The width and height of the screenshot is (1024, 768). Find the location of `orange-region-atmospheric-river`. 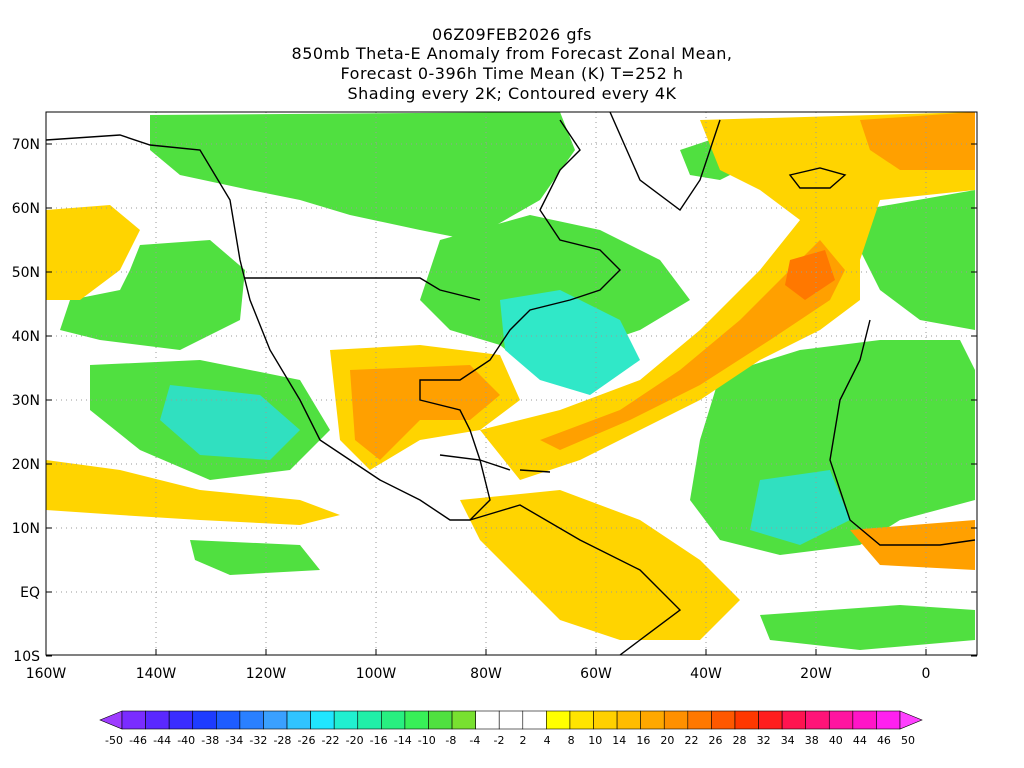

orange-region-atmospheric-river is located at coordinates (692, 345).